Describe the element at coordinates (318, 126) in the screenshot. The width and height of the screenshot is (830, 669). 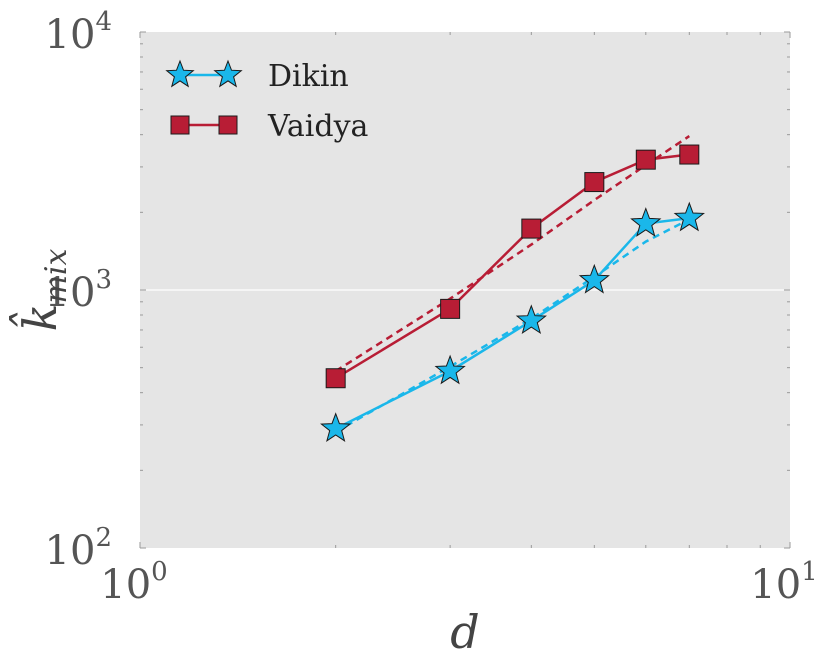
I see `vaidya-legend-label: Vaidya` at that location.